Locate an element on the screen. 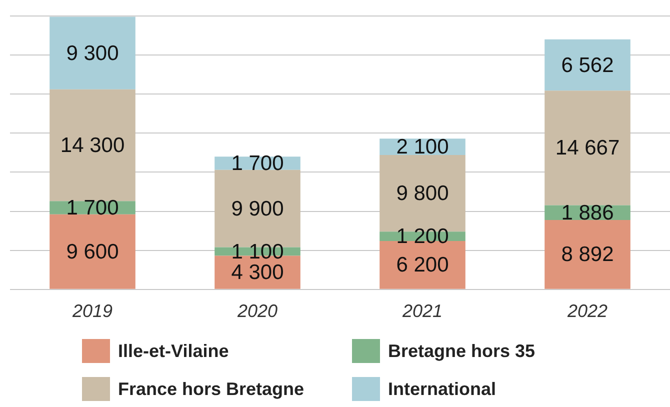 This screenshot has width=670, height=407. x-tick-label: 2020 is located at coordinates (257, 311).